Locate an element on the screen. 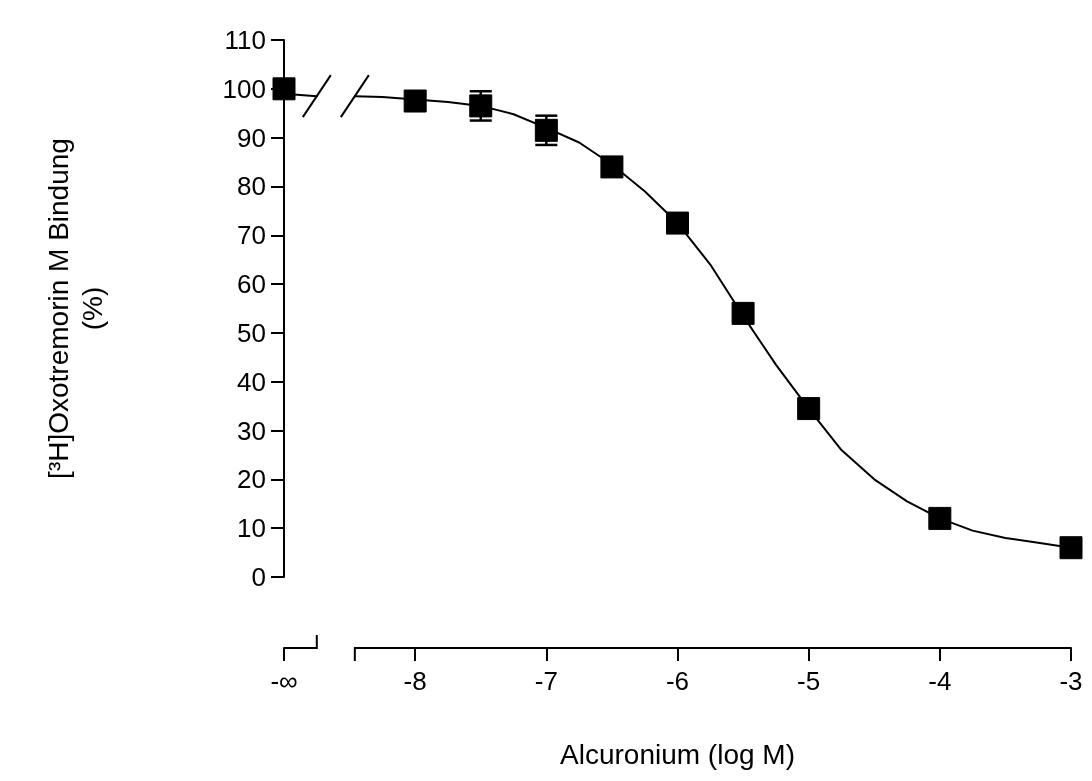  y-tick-label: 110 is located at coordinates (245, 40).